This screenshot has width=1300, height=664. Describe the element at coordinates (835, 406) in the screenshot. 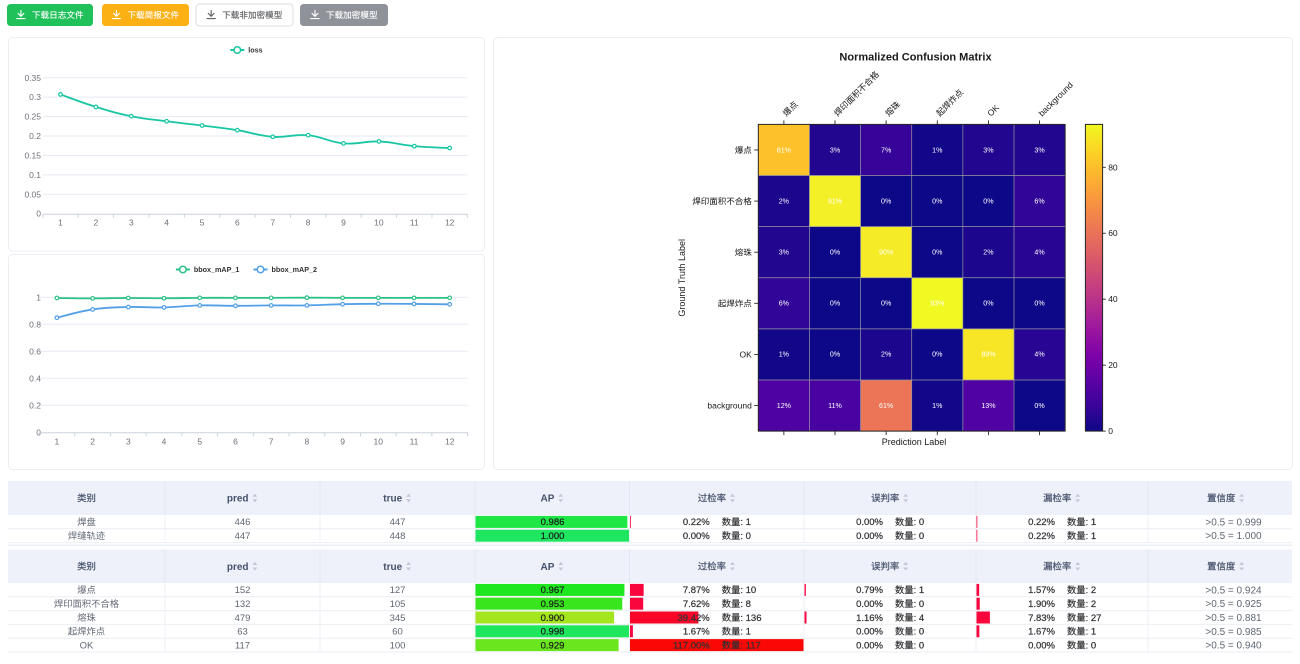

I see `svg-text: 11%` at that location.